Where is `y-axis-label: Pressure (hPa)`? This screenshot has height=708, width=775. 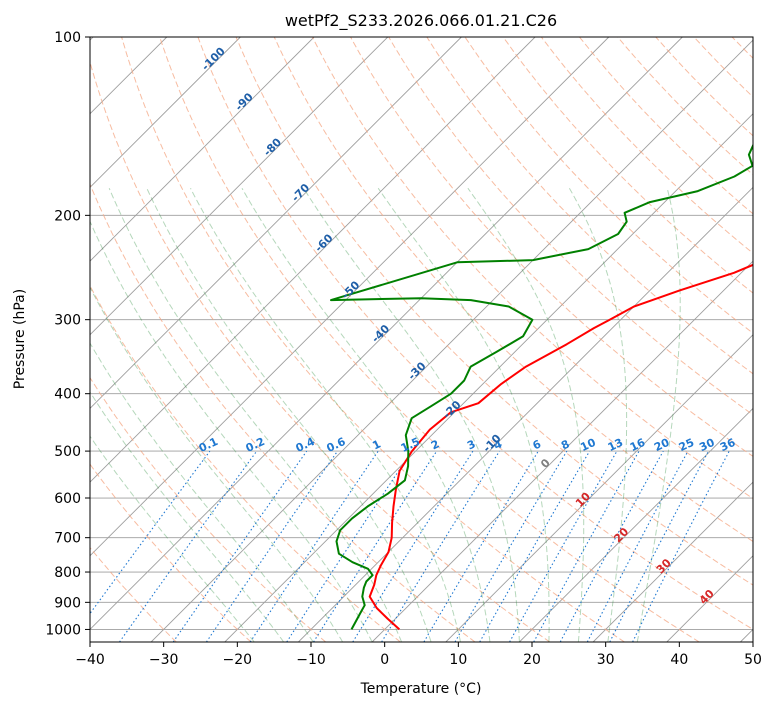 y-axis-label: Pressure (hPa) is located at coordinates (20, 339).